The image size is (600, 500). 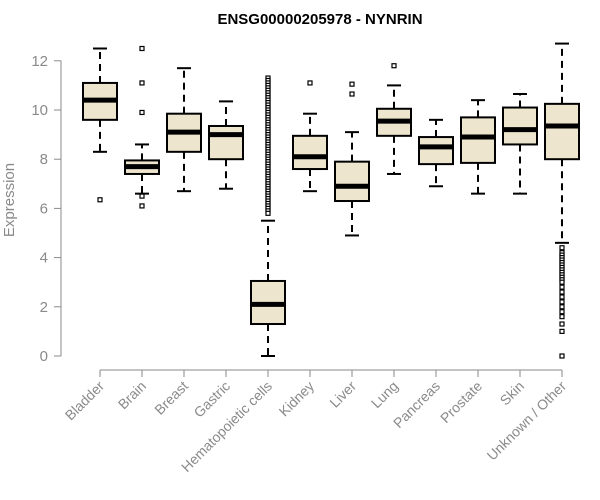 I want to click on chart-title: ENSG00000205978 - NYNRIN, so click(x=319, y=19).